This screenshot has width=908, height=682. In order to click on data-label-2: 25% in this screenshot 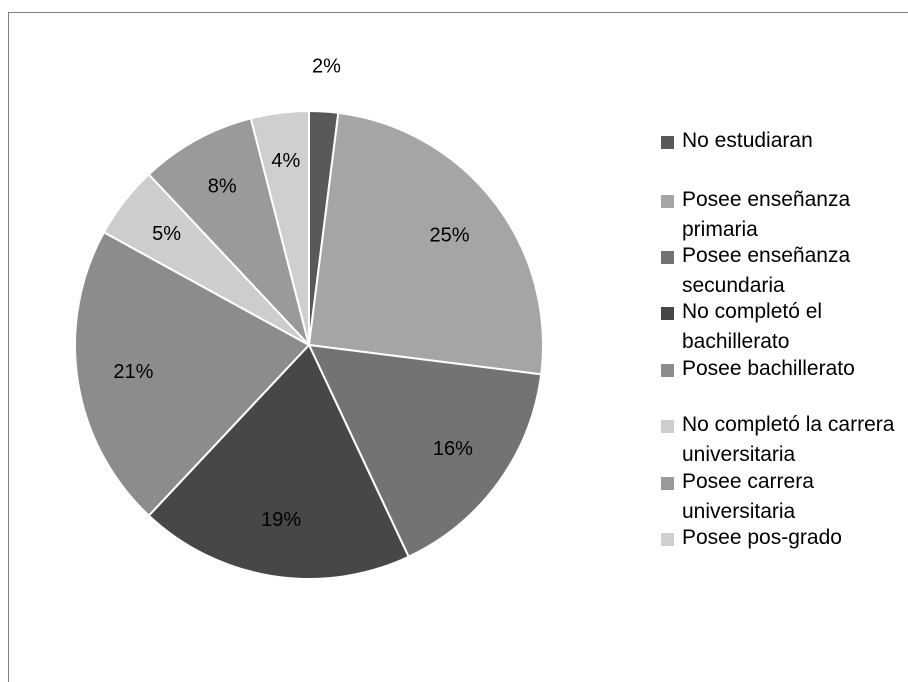, I will do `click(450, 235)`.